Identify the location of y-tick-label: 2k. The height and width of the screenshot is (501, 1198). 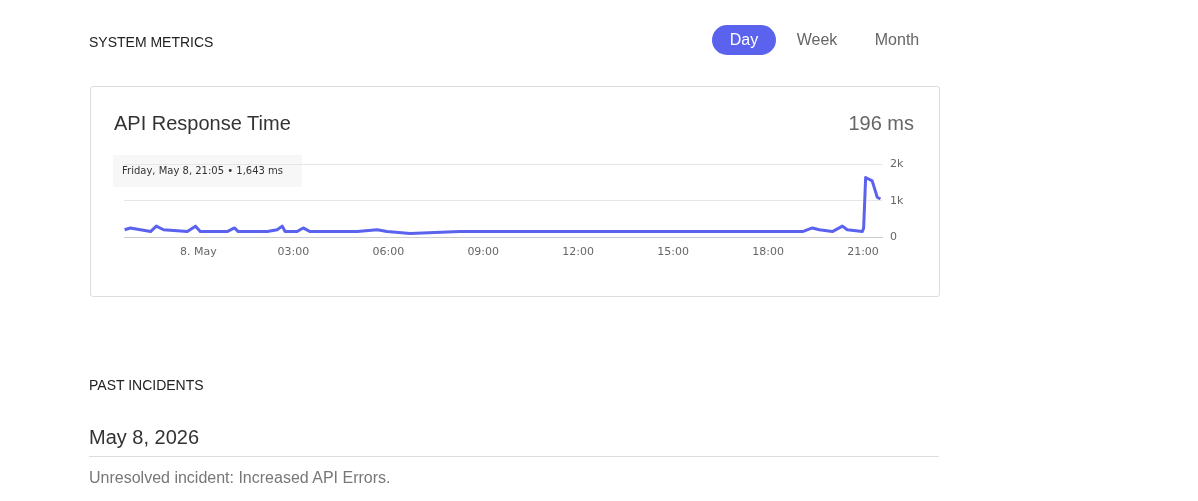
(897, 164).